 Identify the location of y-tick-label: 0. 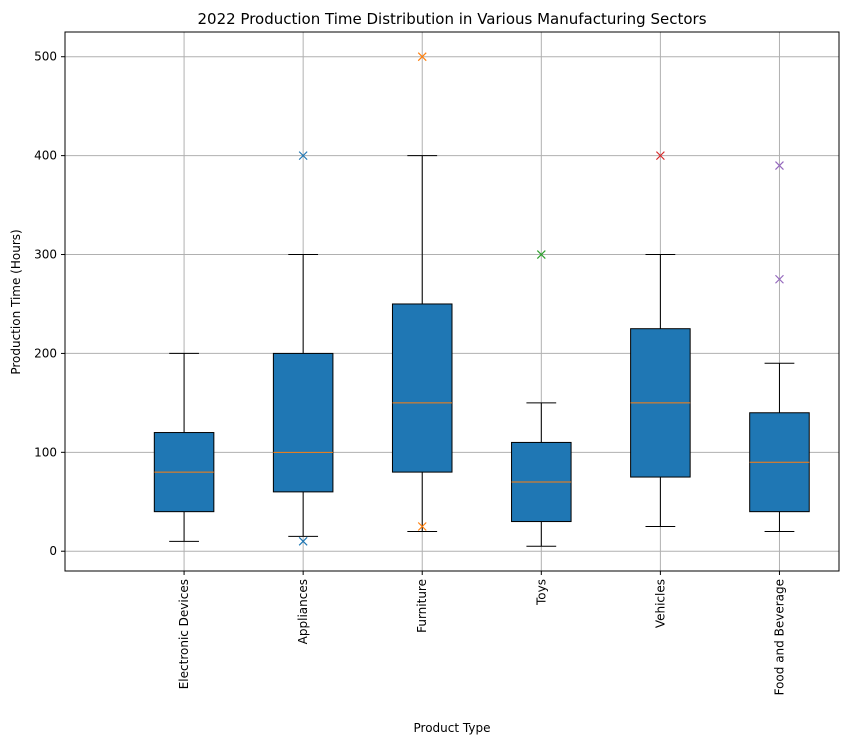
(53, 551).